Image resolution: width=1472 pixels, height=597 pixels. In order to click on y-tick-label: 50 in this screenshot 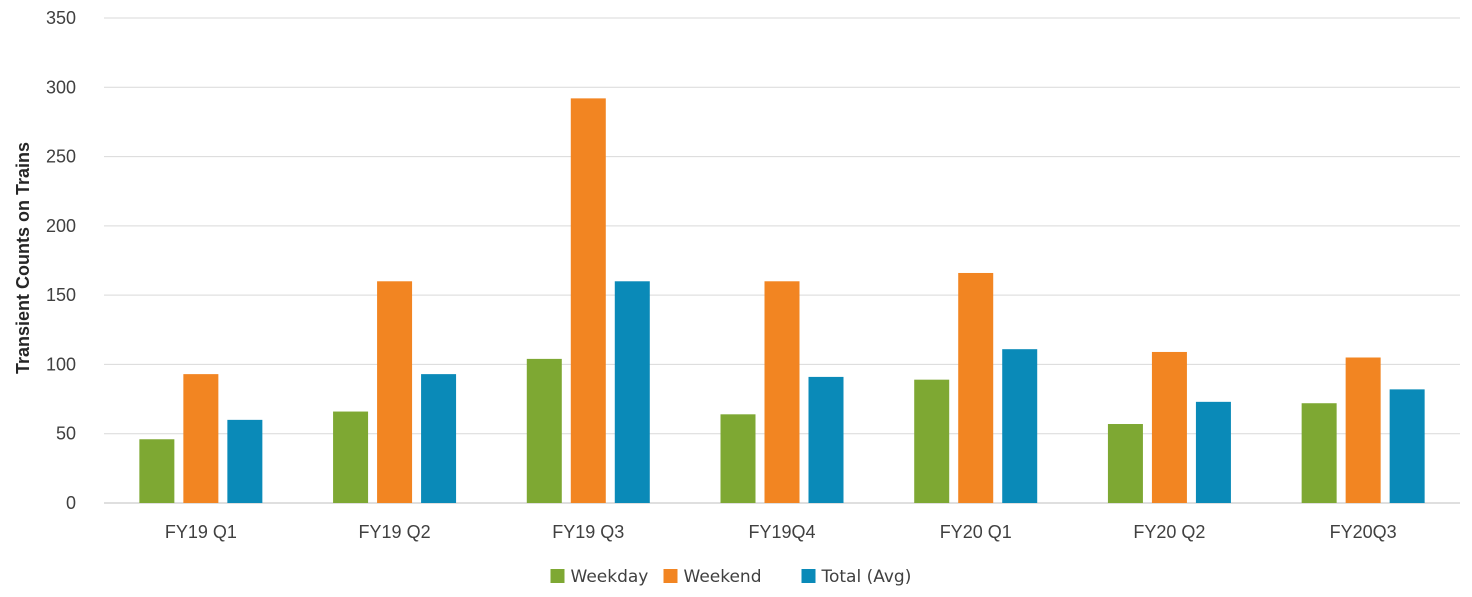, I will do `click(66, 434)`.